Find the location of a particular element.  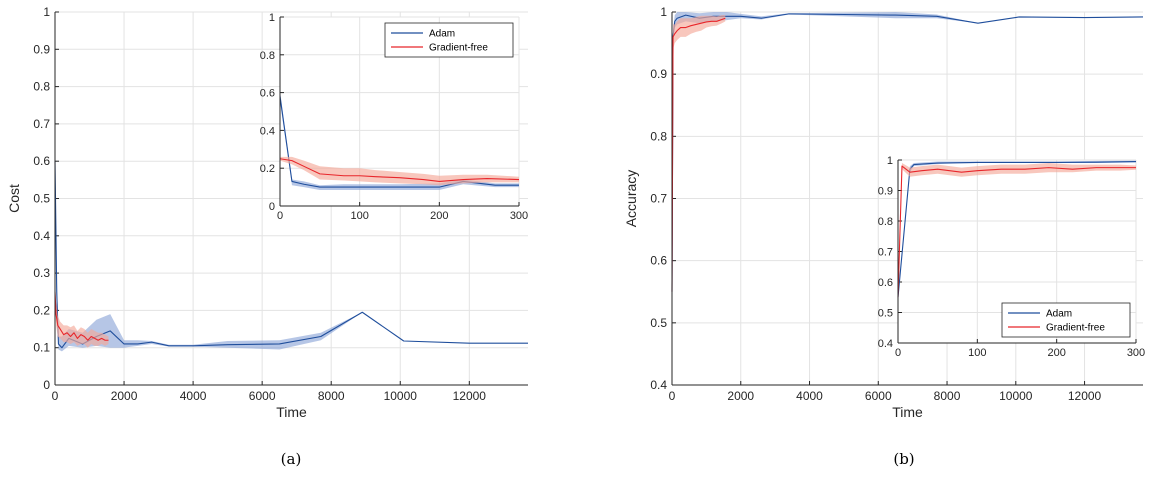

main-y-tick-label: 0.3 is located at coordinates (41, 273).